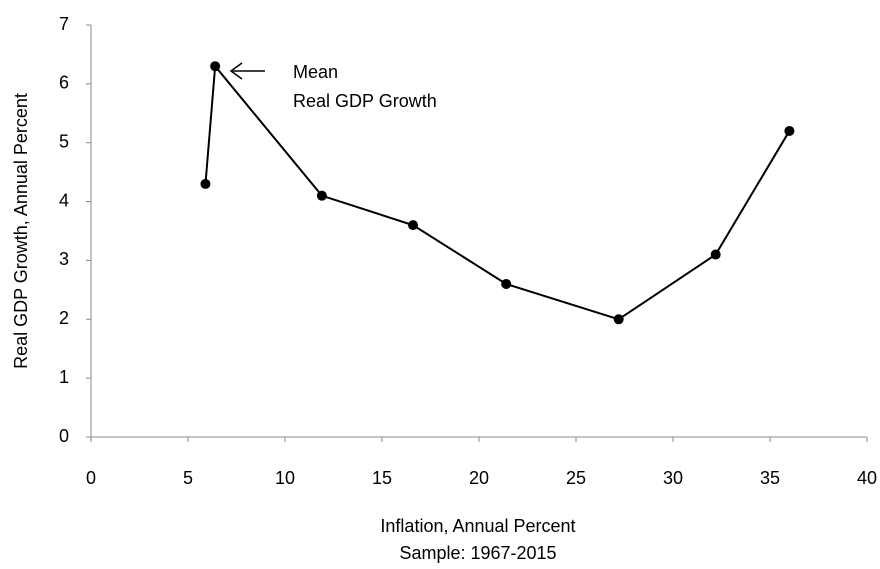 The height and width of the screenshot is (569, 880). I want to click on x-tick-label: 0, so click(91, 478).